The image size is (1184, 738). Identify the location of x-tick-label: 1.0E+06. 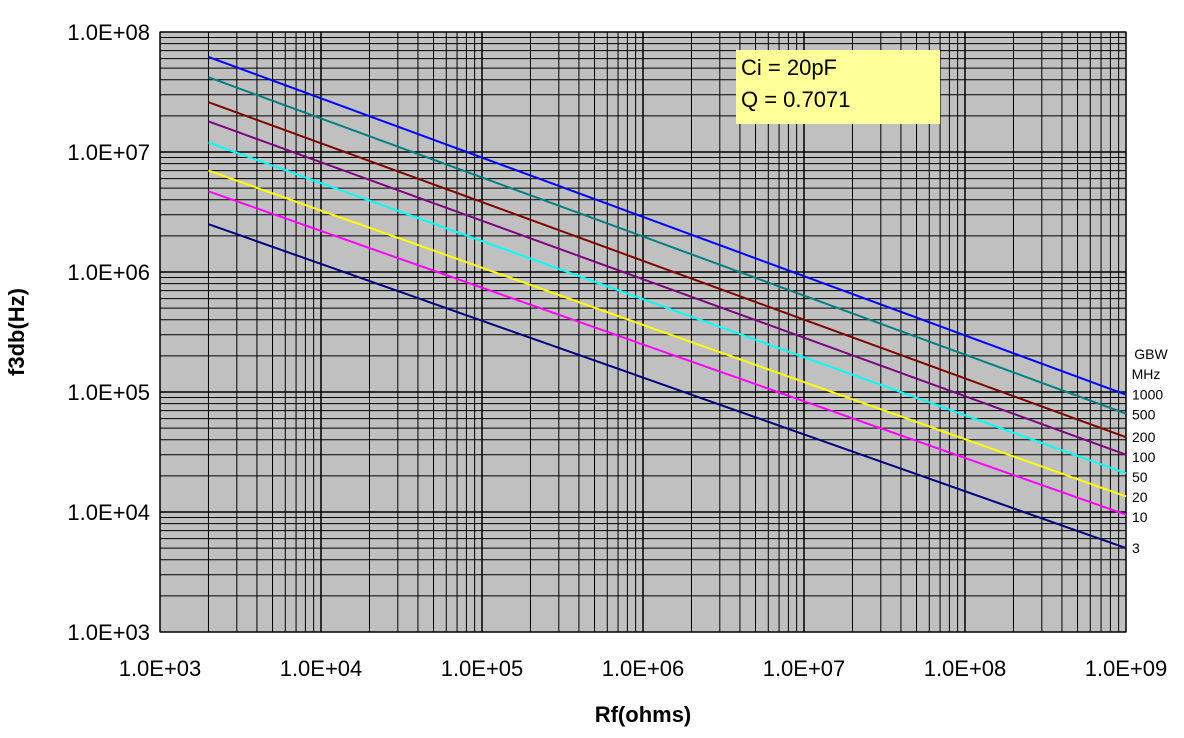
(643, 668).